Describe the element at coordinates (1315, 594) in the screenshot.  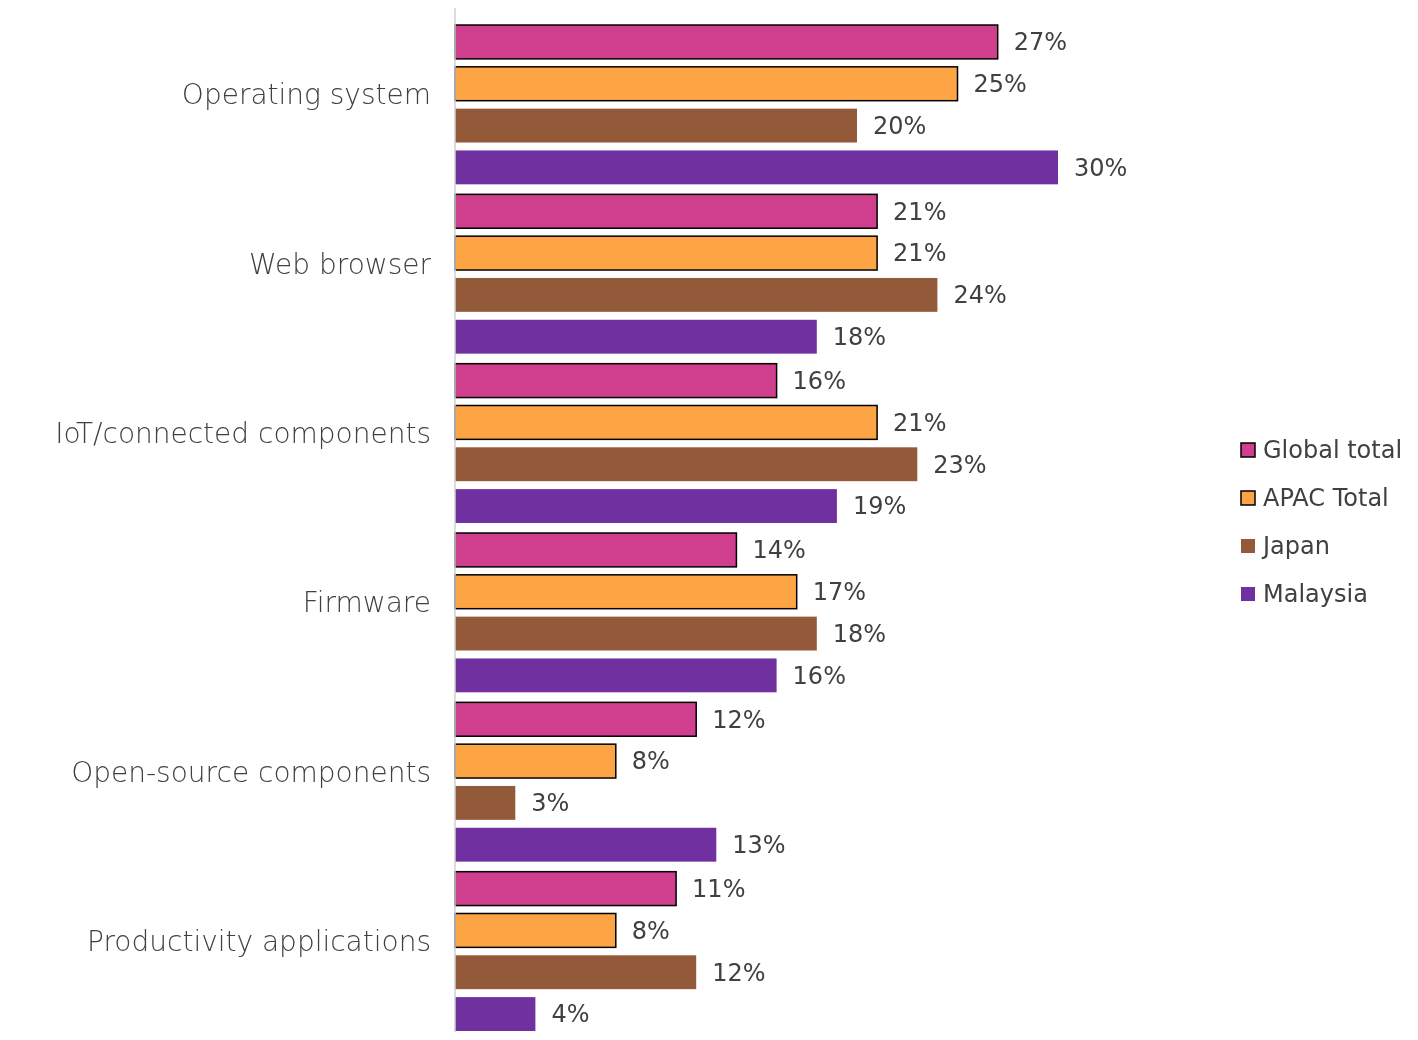
I see `legend-label: Malaysia` at that location.